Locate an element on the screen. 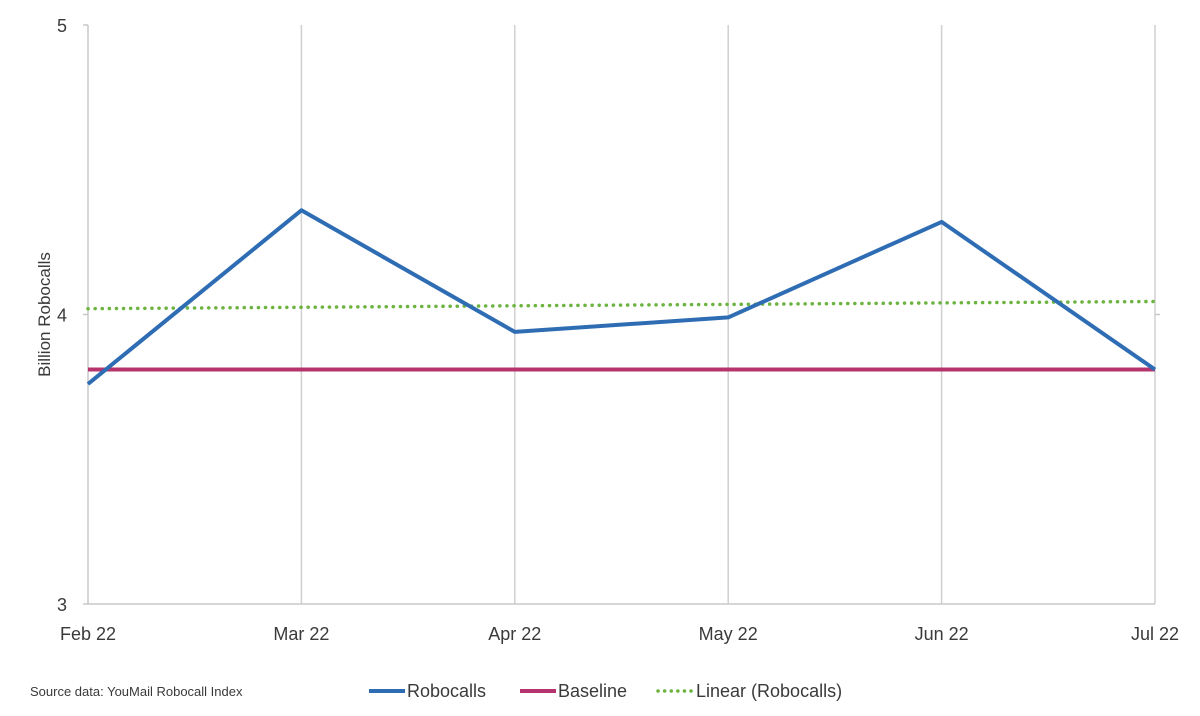 This screenshot has width=1200, height=716. y-tick-label: 4 is located at coordinates (62, 316).